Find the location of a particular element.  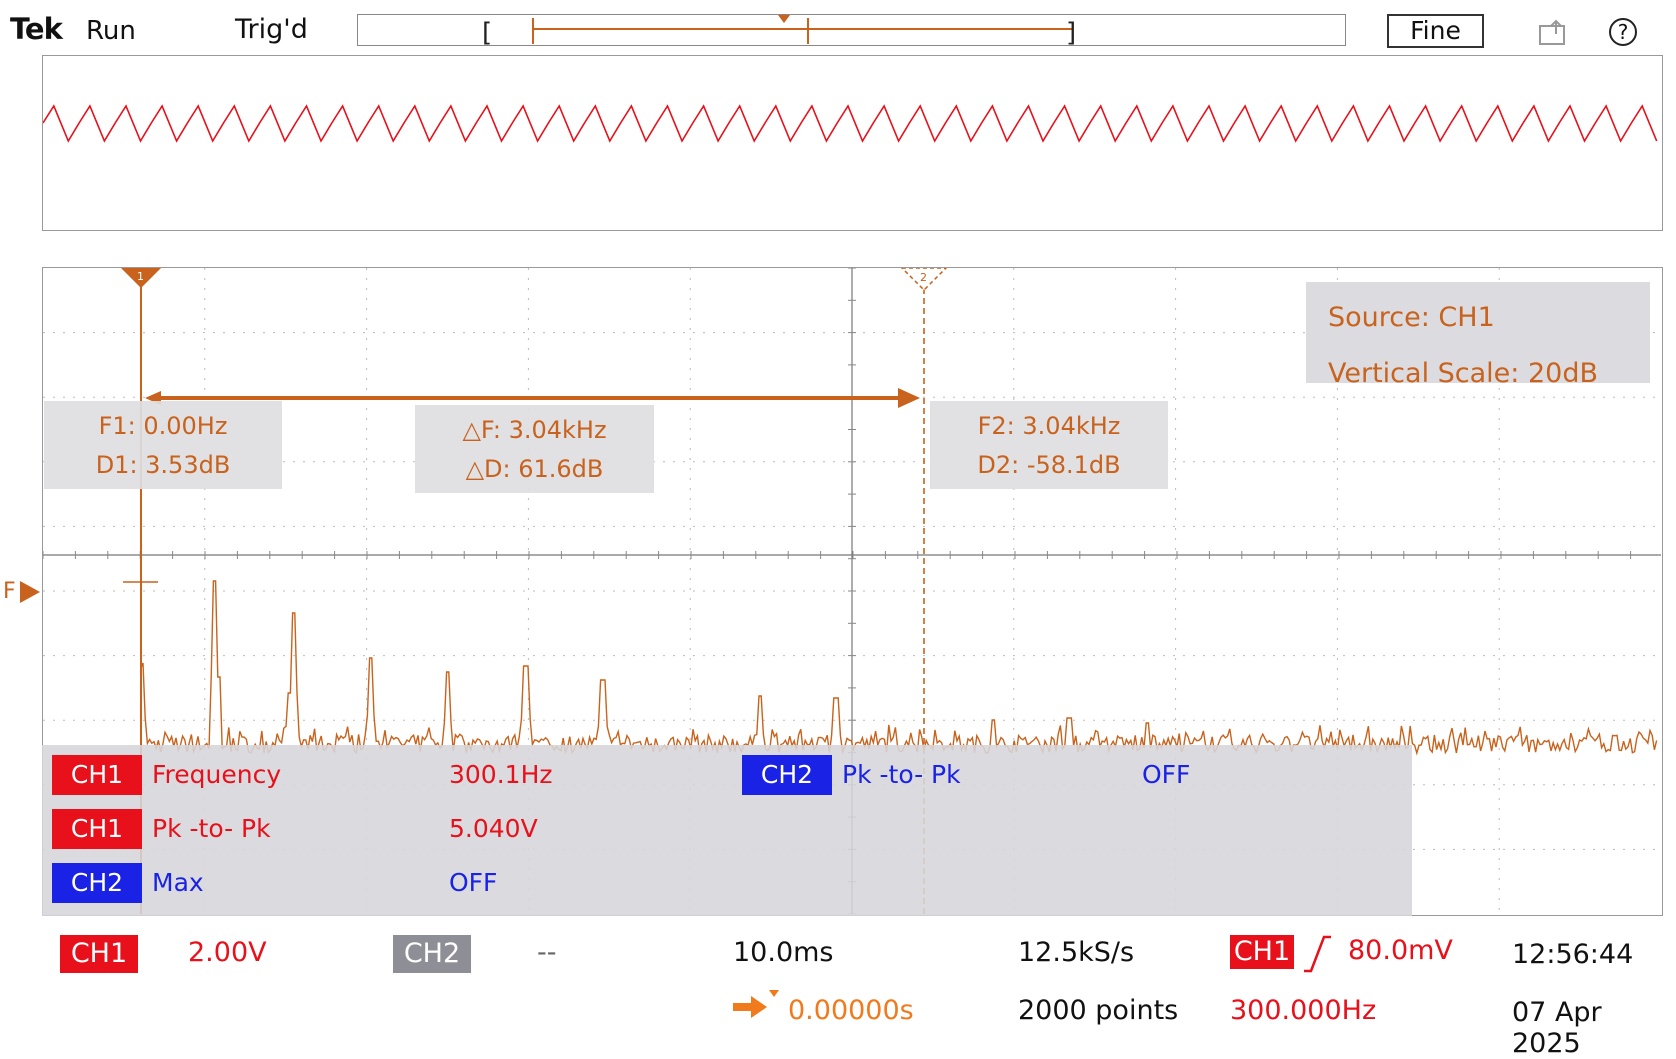

trigger-position-icon is located at coordinates (756, 1004).